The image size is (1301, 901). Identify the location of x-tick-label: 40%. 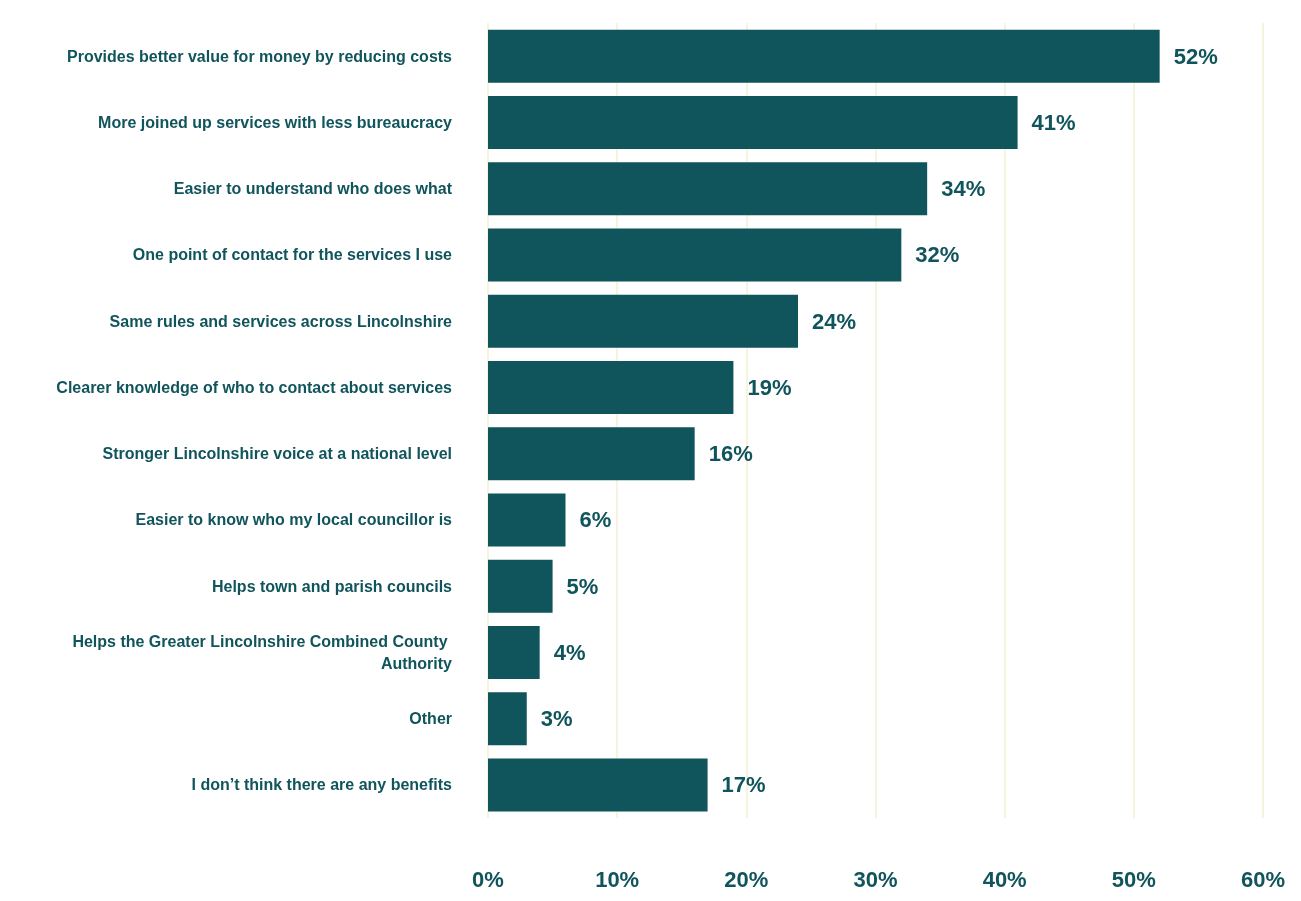
(1004, 879).